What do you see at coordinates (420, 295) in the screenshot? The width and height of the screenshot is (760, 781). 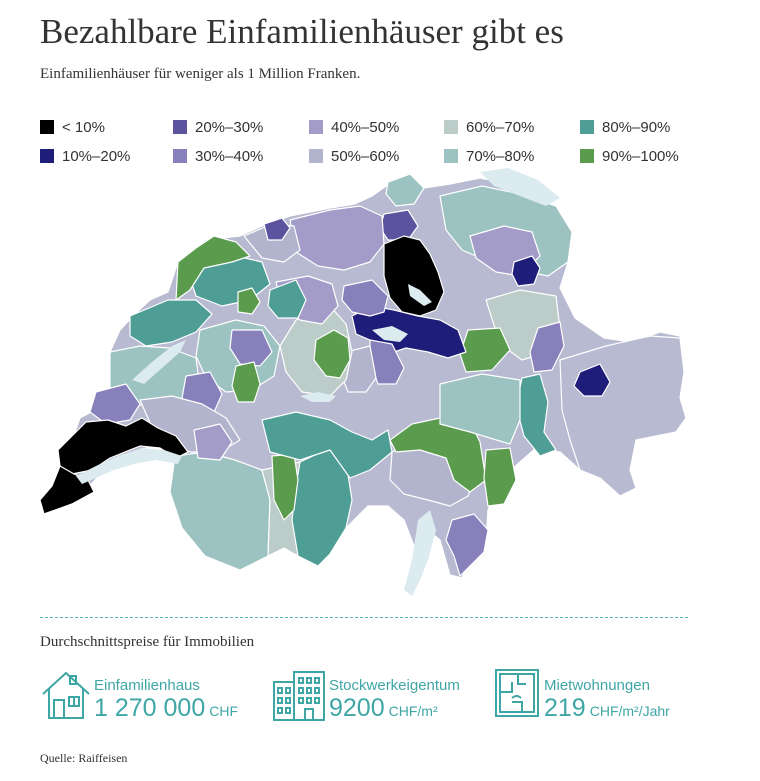 I see `lake-zurich` at bounding box center [420, 295].